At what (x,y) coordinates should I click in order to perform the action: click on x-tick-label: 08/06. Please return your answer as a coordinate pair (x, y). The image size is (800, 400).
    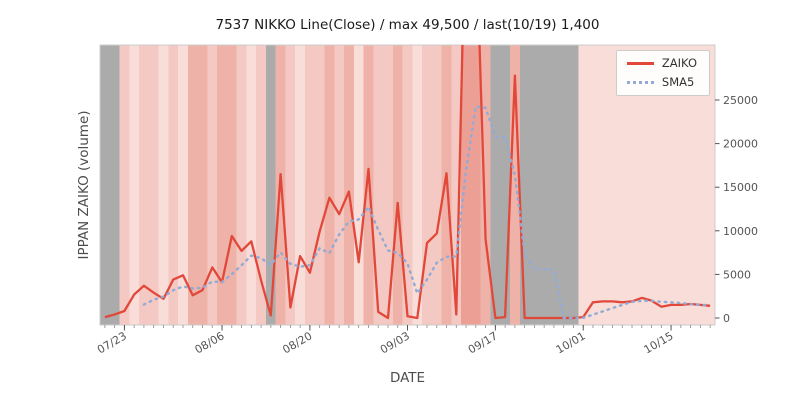
    Looking at the image, I should click on (210, 342).